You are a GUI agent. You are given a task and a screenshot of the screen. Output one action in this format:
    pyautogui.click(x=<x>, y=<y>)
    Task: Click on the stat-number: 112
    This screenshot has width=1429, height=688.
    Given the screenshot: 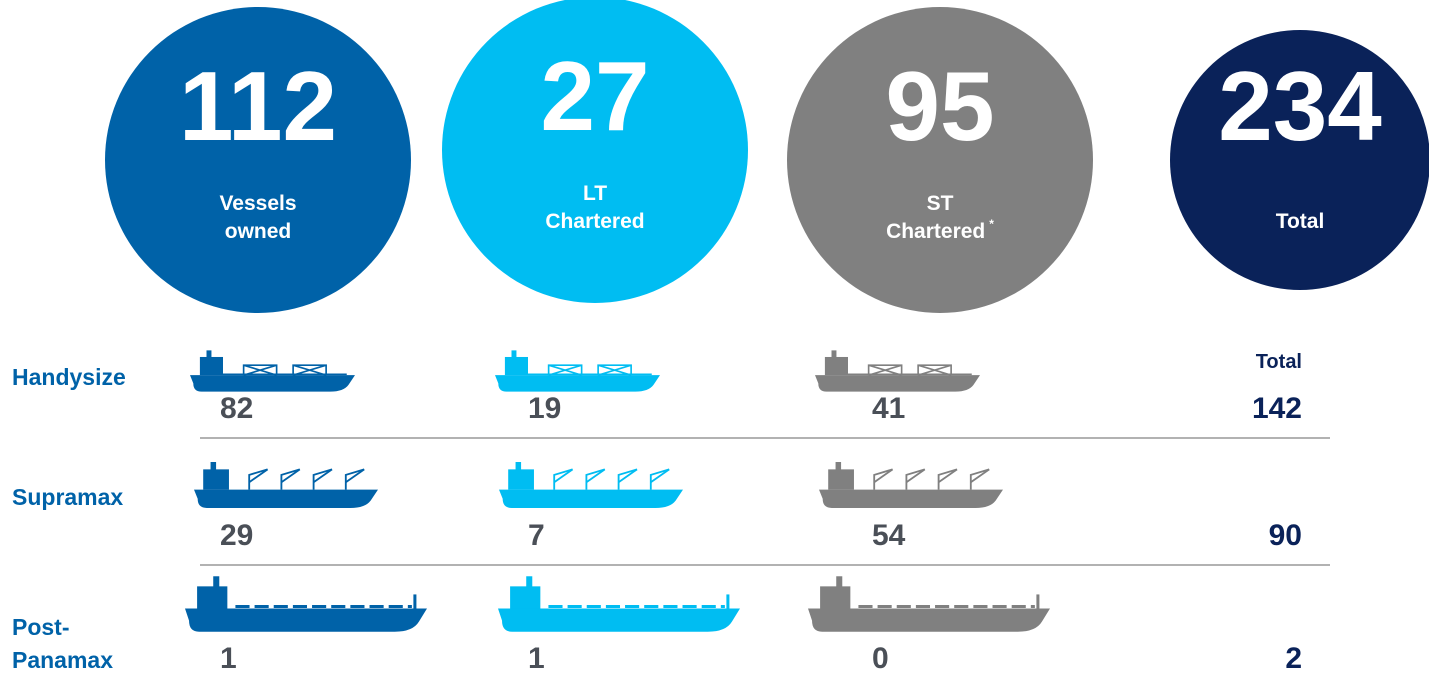 What is the action you would take?
    pyautogui.click(x=258, y=106)
    